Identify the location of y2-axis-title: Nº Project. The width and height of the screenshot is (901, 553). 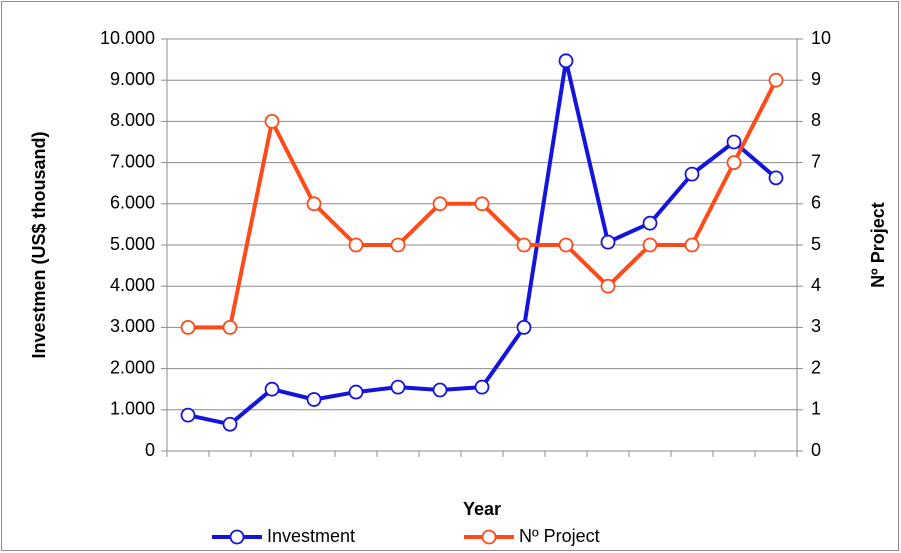
(878, 245).